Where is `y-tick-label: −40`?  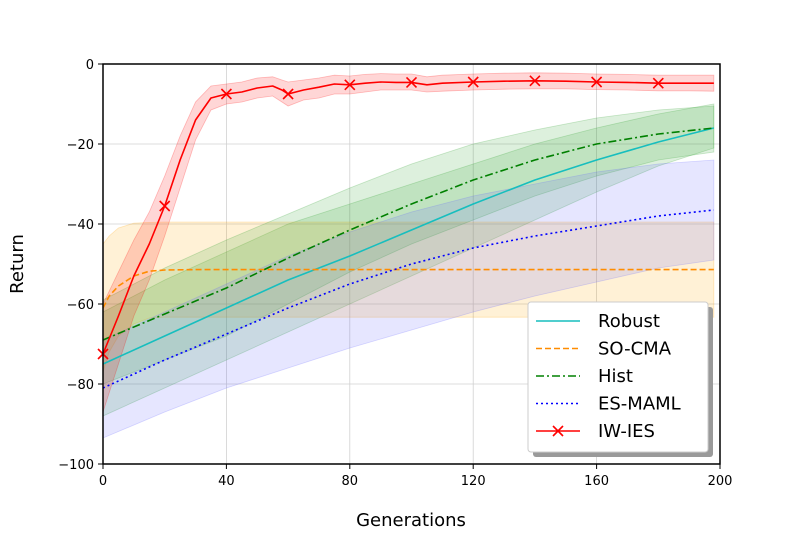 y-tick-label: −40 is located at coordinates (80, 225).